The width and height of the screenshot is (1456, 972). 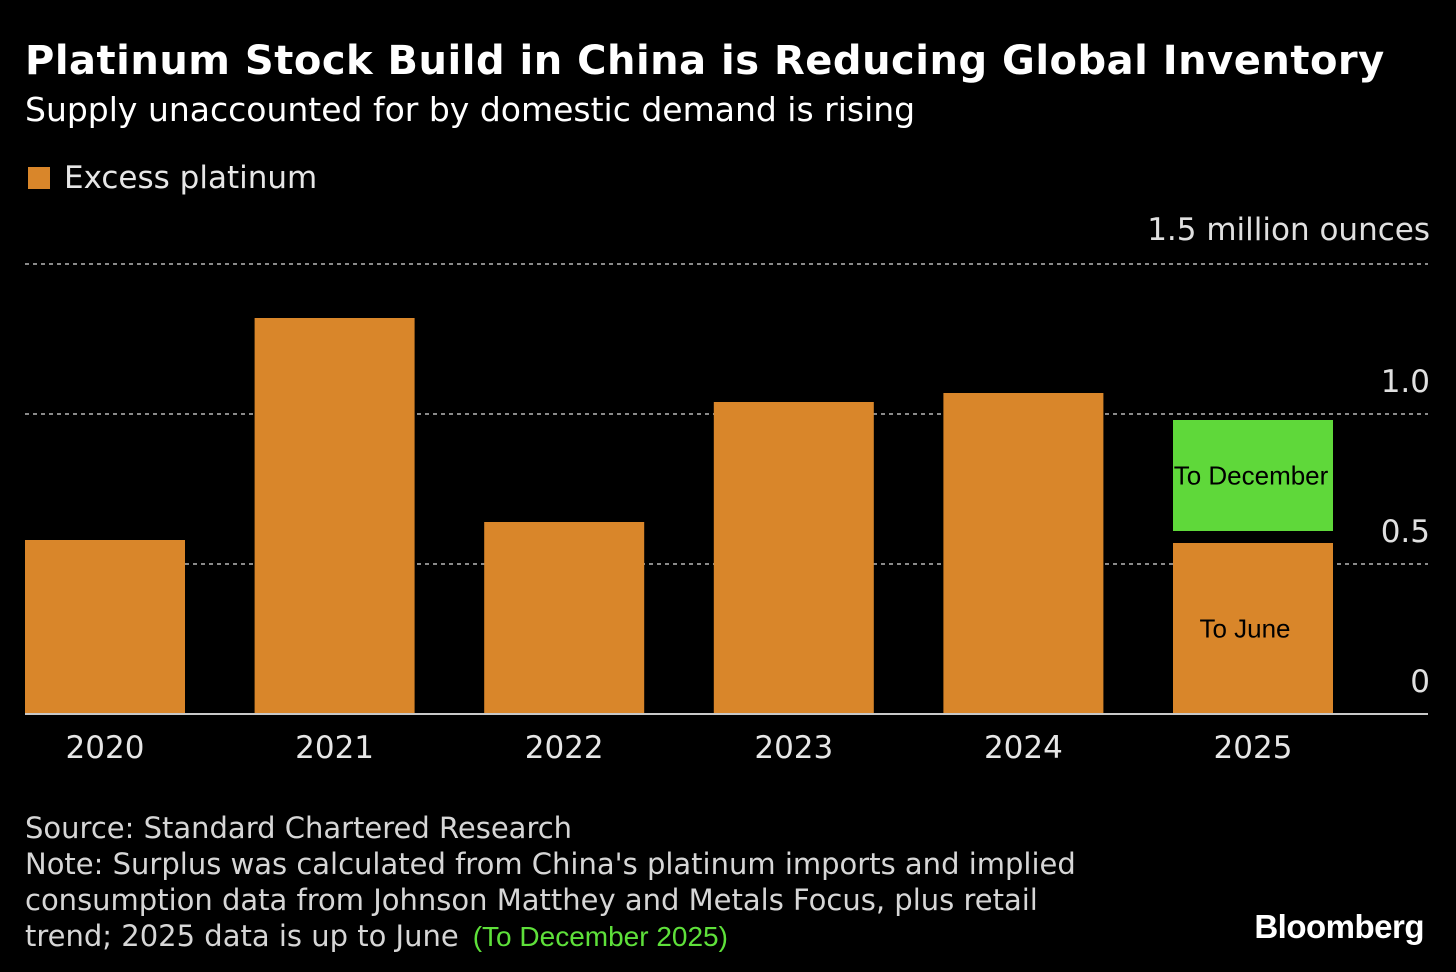 What do you see at coordinates (1244, 629) in the screenshot?
I see `bar-segment-label: To June` at bounding box center [1244, 629].